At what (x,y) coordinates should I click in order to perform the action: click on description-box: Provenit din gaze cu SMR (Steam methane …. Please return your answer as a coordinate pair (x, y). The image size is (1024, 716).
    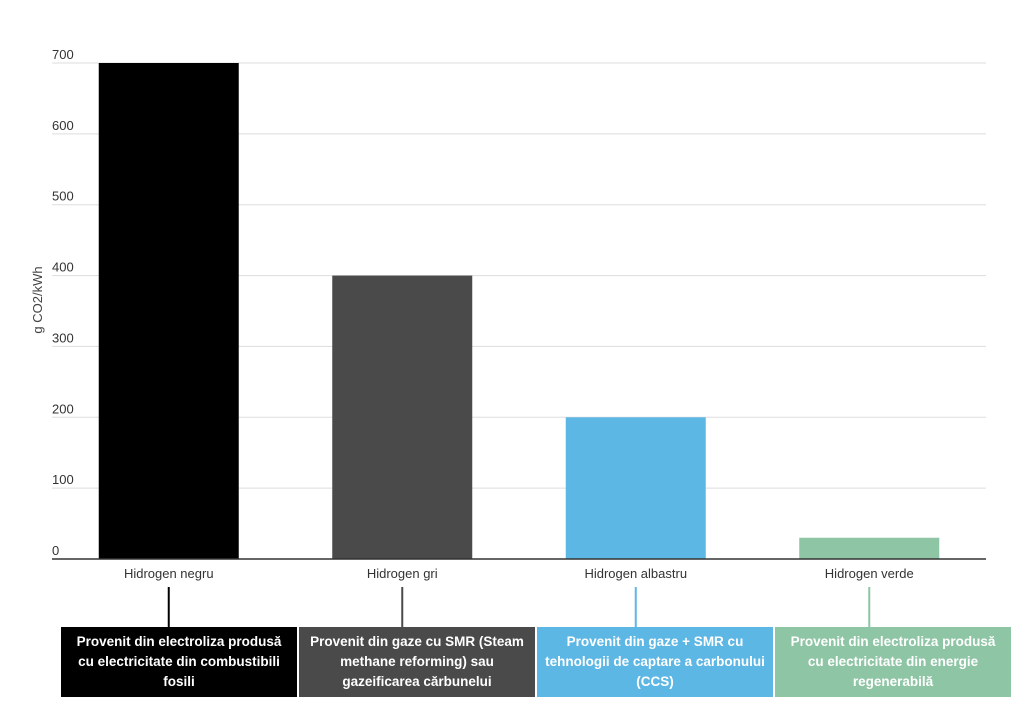
    Looking at the image, I should click on (417, 662).